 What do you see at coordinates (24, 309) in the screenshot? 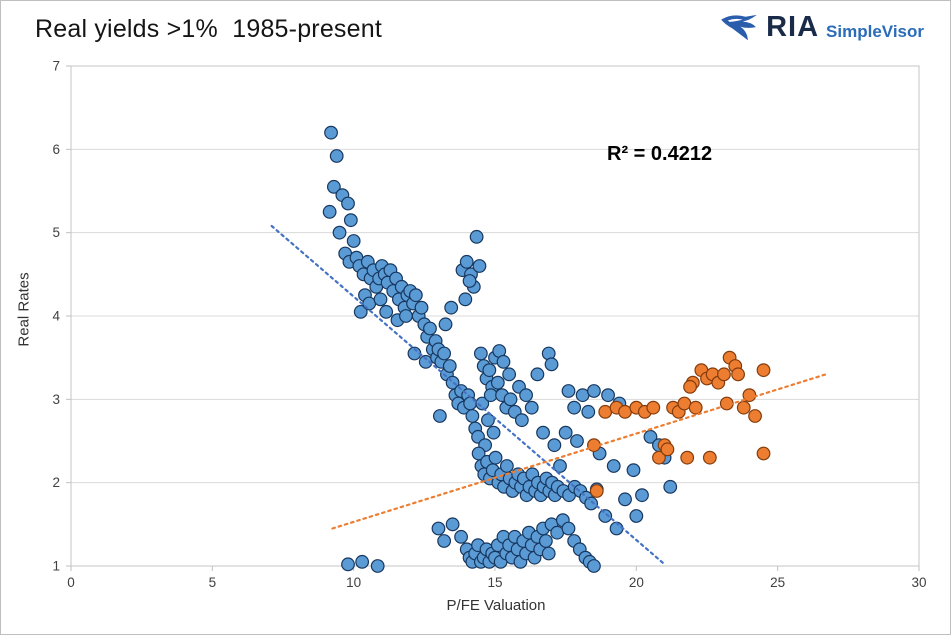
I see `y-axis-label: Real Rates` at bounding box center [24, 309].